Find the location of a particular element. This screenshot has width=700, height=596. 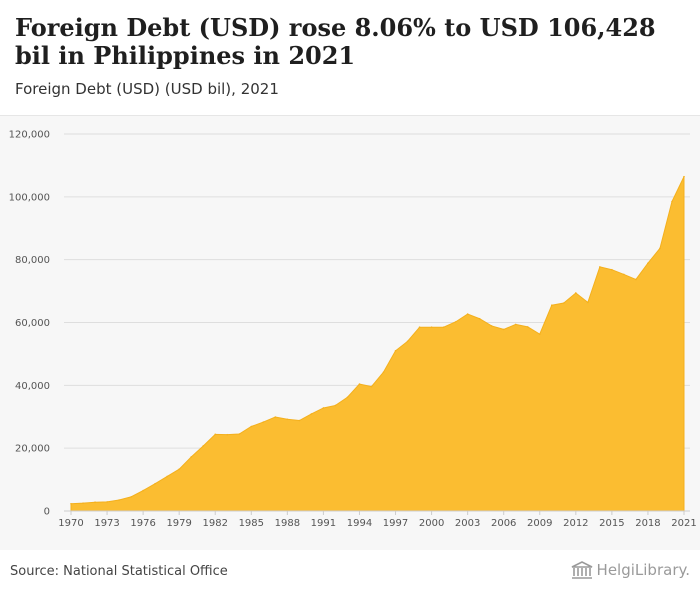

y-tick-label: 0 is located at coordinates (47, 512).